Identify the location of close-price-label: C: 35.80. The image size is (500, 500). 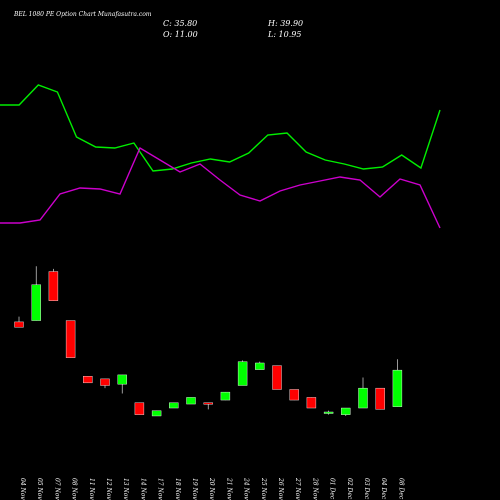
(180, 23).